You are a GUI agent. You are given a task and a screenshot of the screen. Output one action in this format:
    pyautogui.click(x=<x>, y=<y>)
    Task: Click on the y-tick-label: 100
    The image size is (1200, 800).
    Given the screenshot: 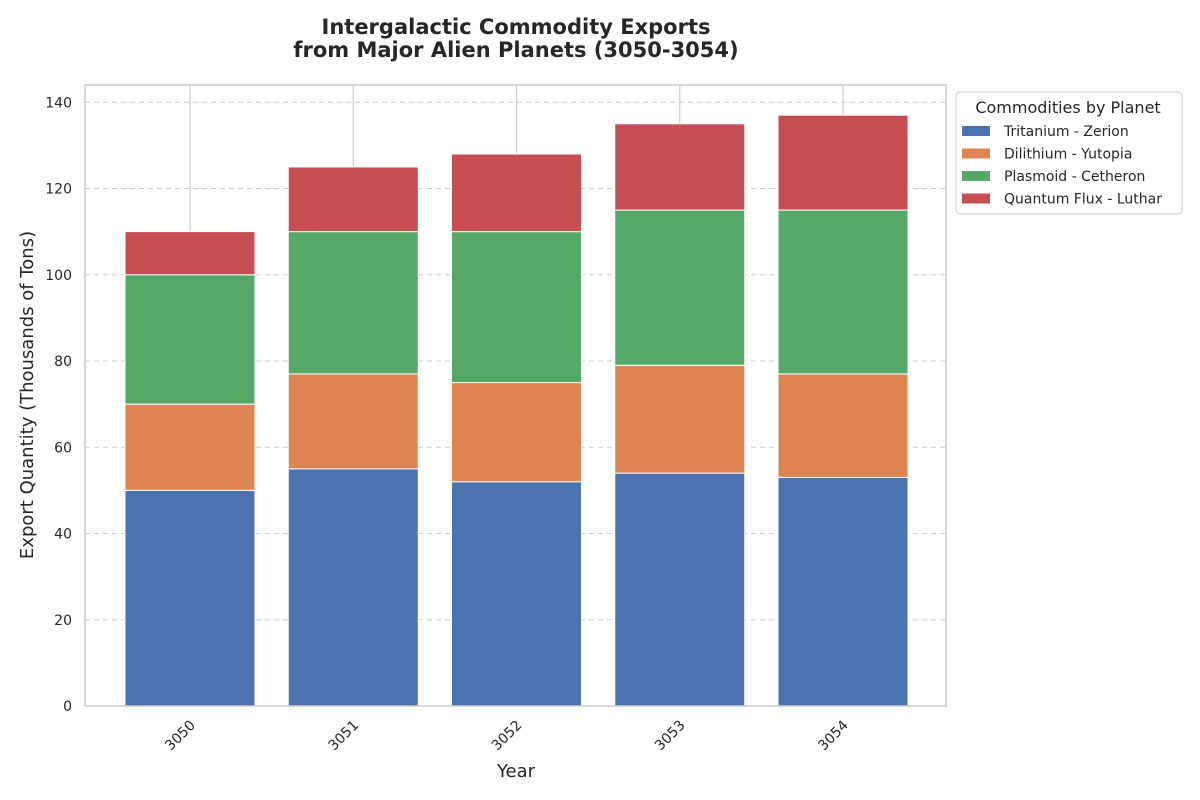 What is the action you would take?
    pyautogui.click(x=58, y=276)
    